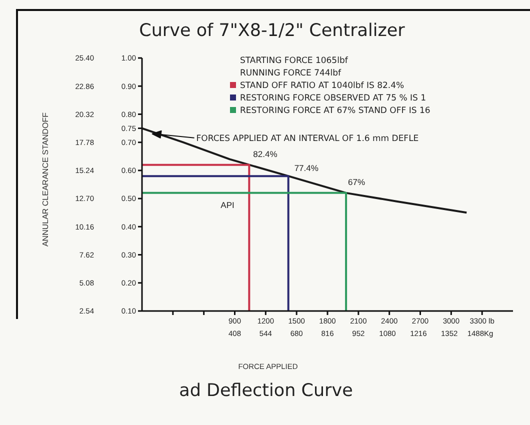  I want to click on annotation: 82.4%, so click(265, 153).